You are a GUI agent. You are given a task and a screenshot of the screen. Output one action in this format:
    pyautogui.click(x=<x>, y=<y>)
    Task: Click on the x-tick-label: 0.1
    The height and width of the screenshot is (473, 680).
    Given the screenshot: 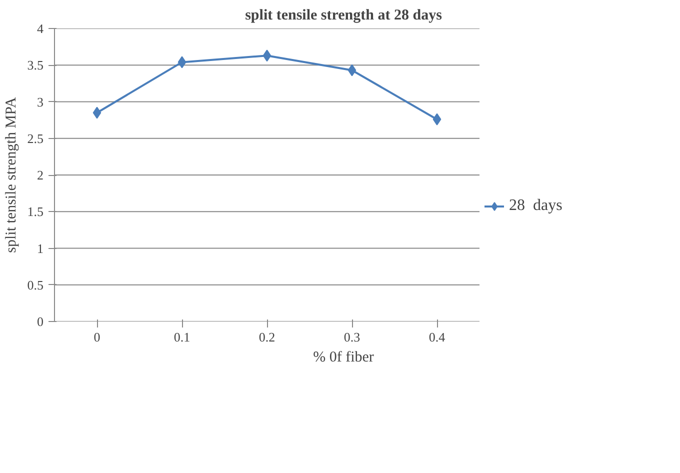 What is the action you would take?
    pyautogui.click(x=182, y=337)
    